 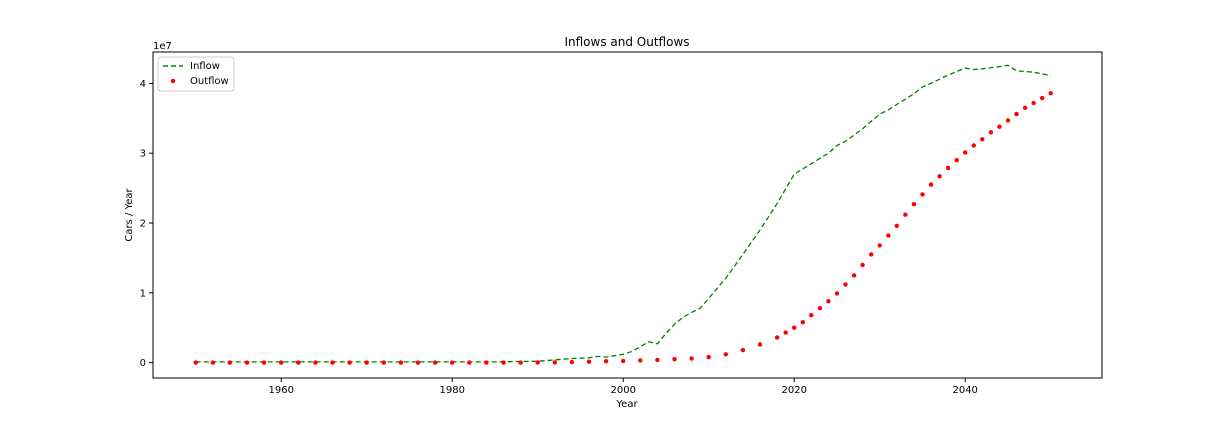 I want to click on y-offset-label: 1e7, so click(x=162, y=46).